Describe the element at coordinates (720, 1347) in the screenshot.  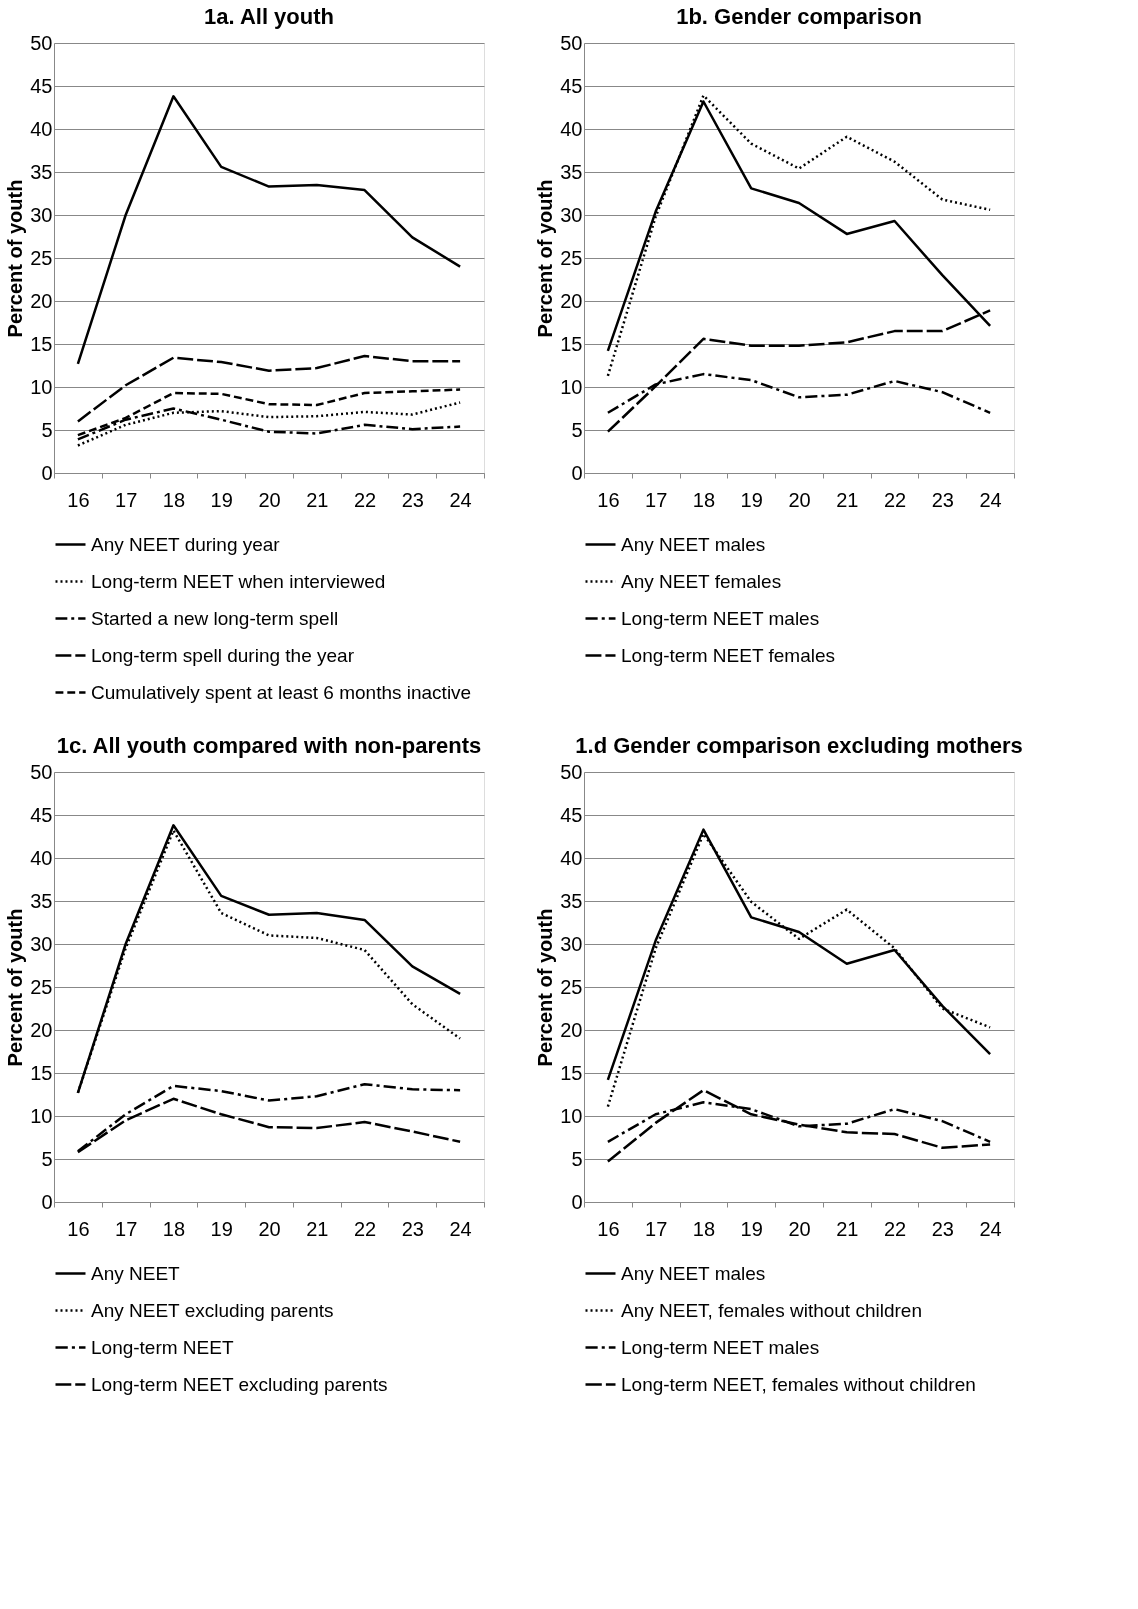
I see `legend-label: Long-term NEET males` at that location.